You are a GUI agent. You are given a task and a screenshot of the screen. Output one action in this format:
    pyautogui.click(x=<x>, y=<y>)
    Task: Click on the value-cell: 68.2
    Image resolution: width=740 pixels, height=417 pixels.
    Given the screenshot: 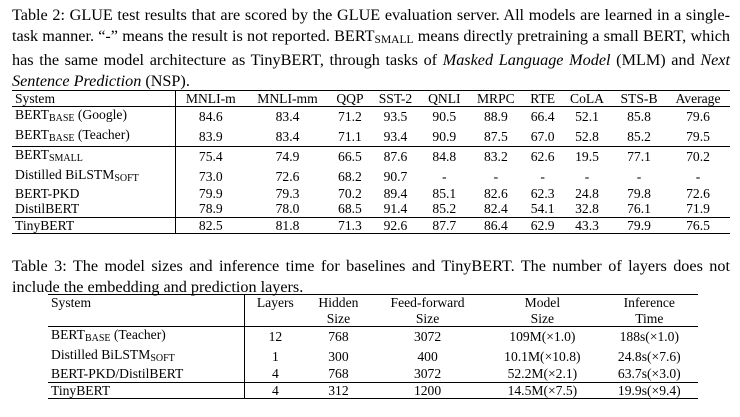 What is the action you would take?
    pyautogui.click(x=350, y=176)
    